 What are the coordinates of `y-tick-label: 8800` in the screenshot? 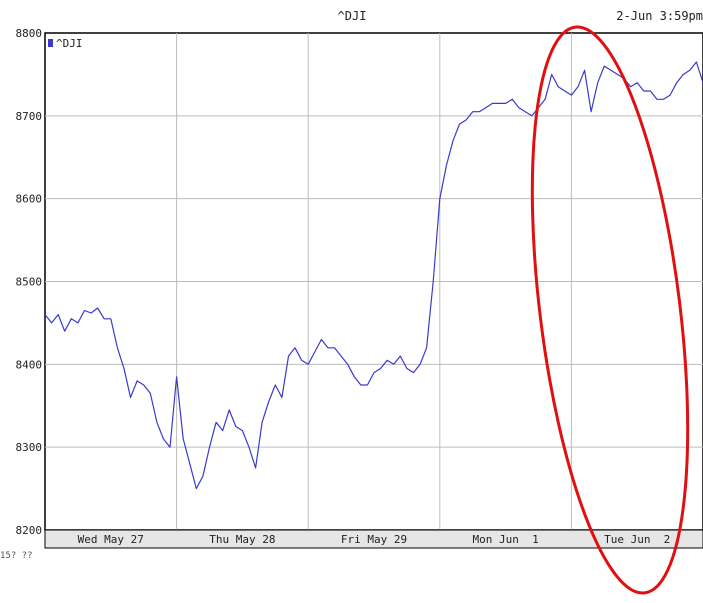 It's located at (29, 33).